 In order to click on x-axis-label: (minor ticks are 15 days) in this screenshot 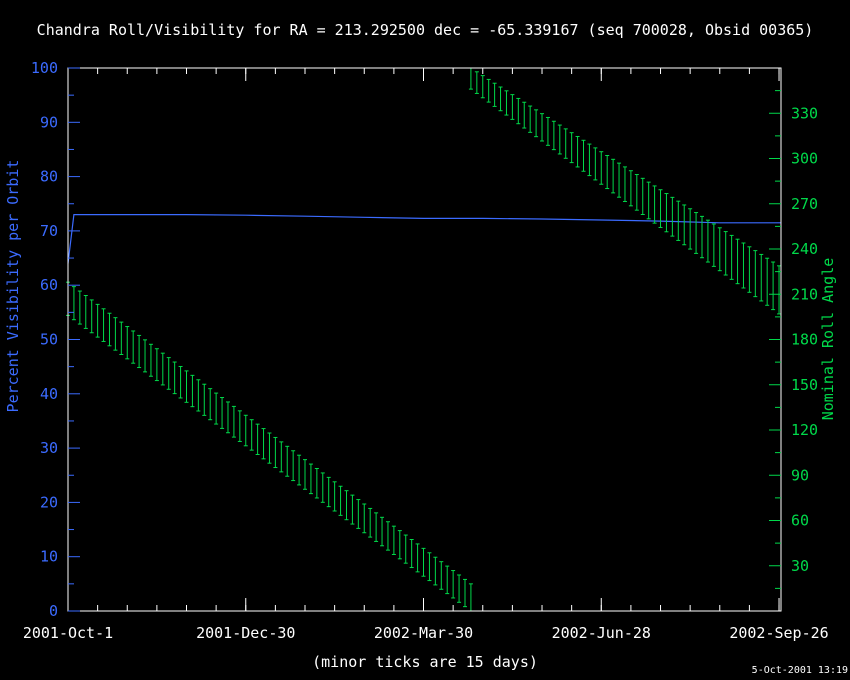, I will do `click(425, 662)`.